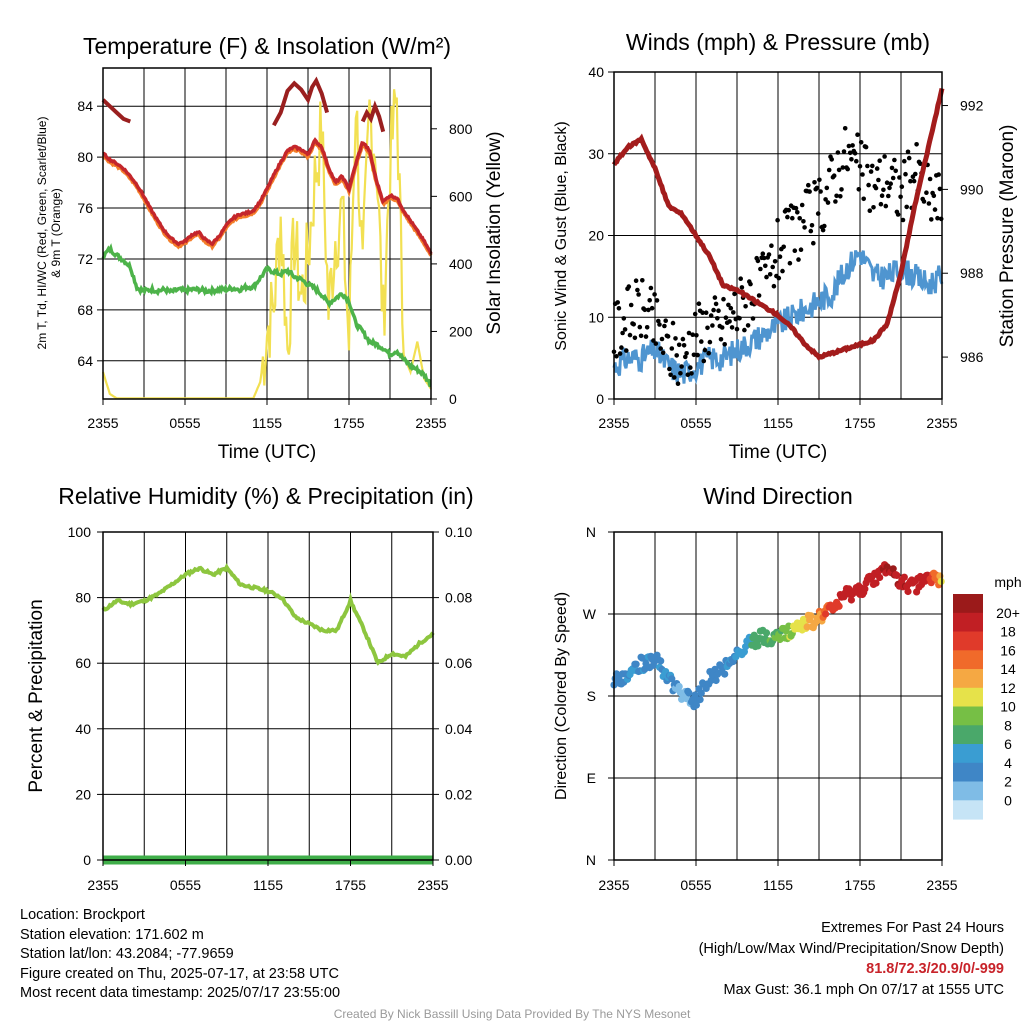 This screenshot has height=1024, width=1024. Describe the element at coordinates (267, 196) in the screenshot. I see `temp-2m-line` at that location.